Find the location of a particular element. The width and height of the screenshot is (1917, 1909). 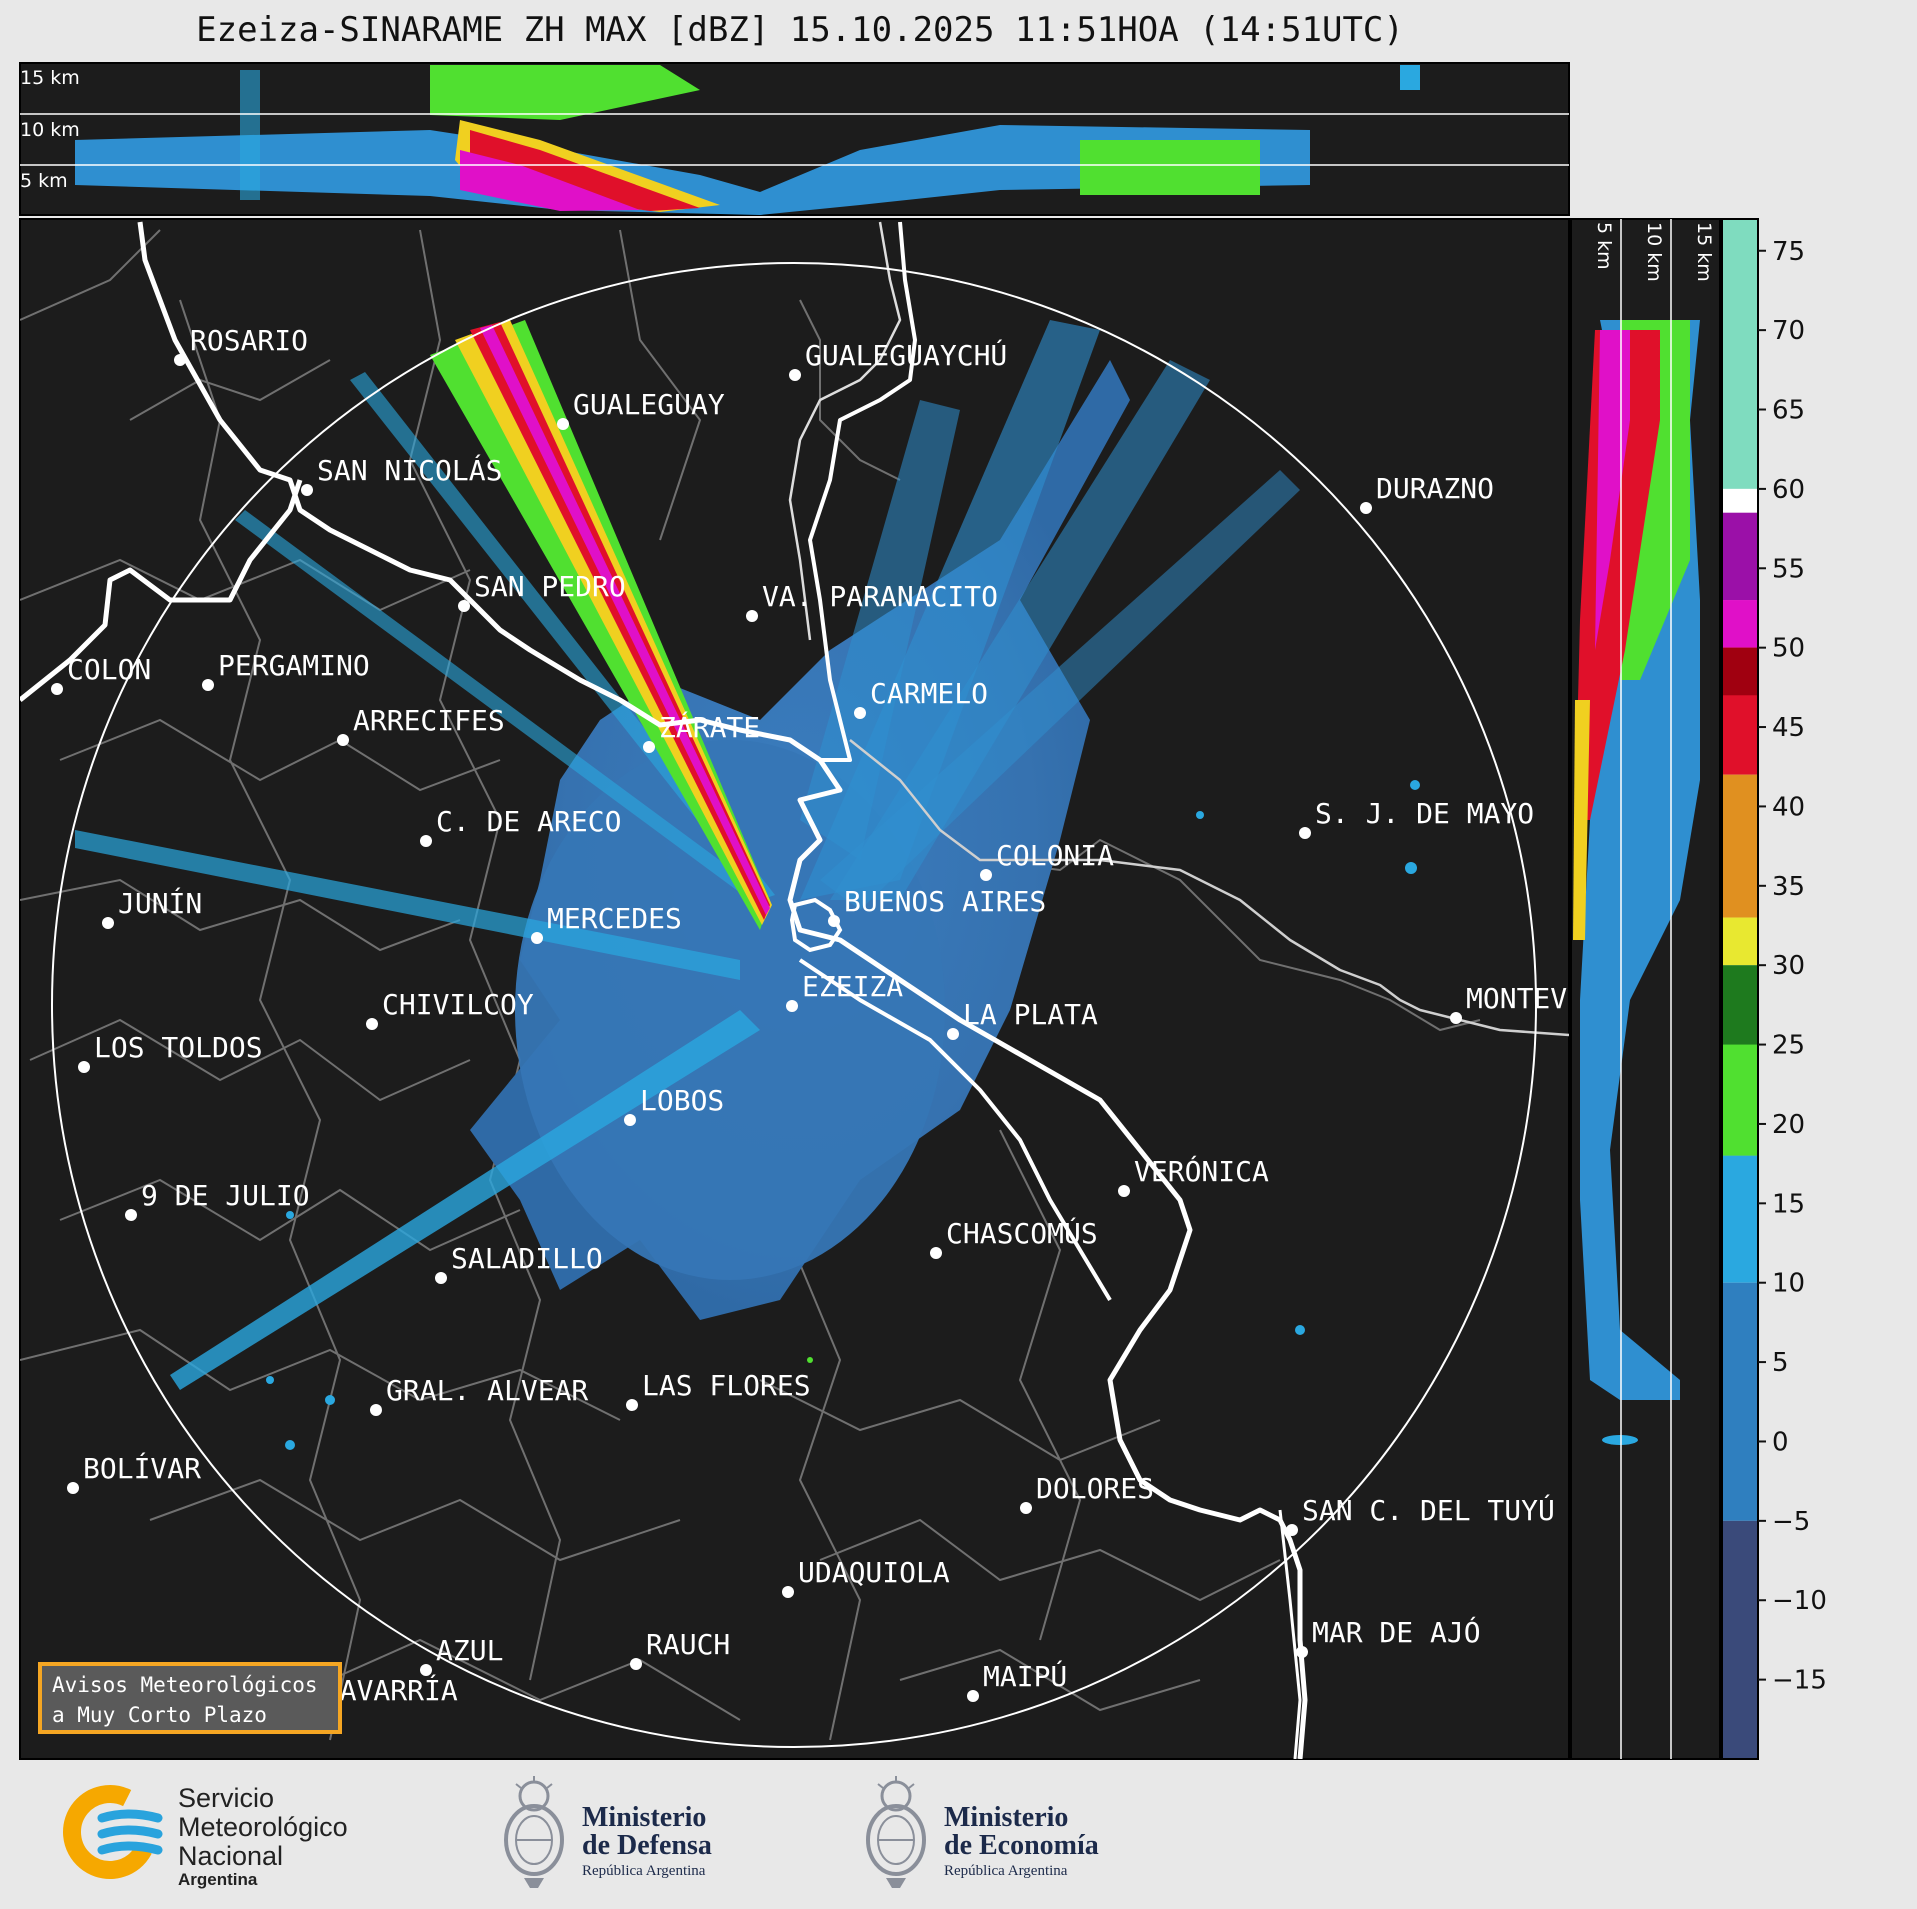

city-gualeguaychu: GUALEGUAYCHÚ is located at coordinates (898, 359).